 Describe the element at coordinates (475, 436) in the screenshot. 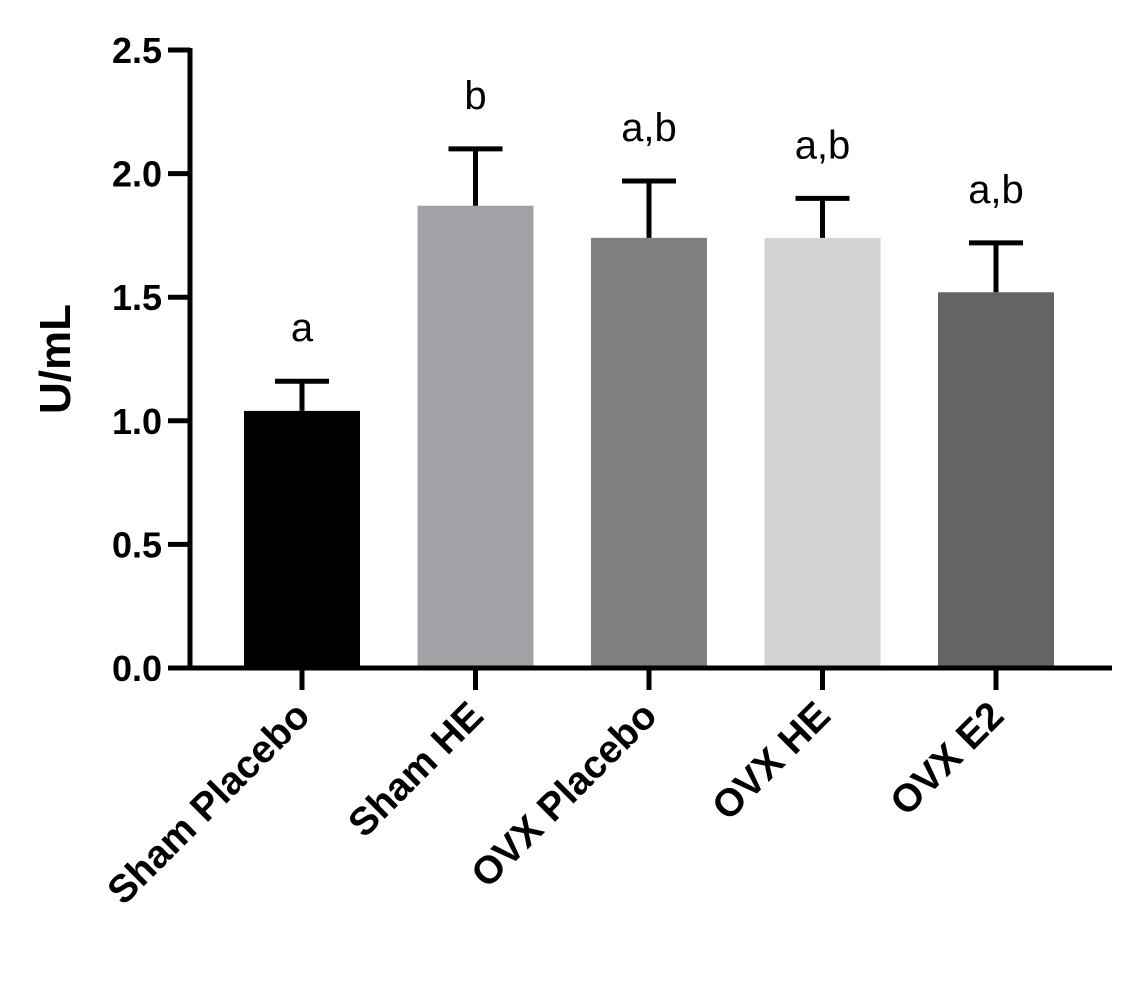

I see `bar-sham-he` at that location.